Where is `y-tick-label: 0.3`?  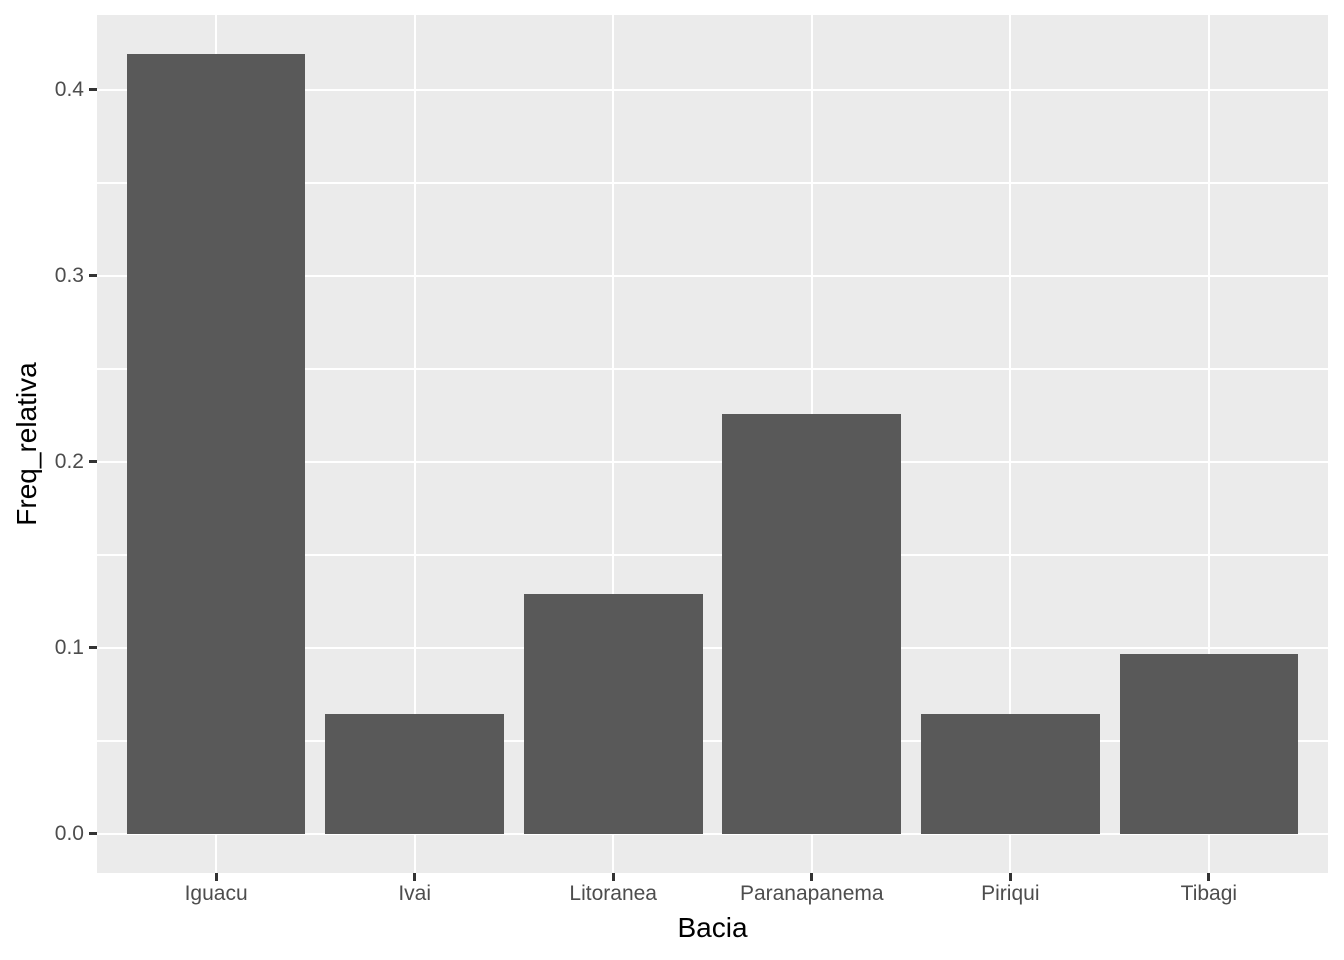
y-tick-label: 0.3 is located at coordinates (69, 275).